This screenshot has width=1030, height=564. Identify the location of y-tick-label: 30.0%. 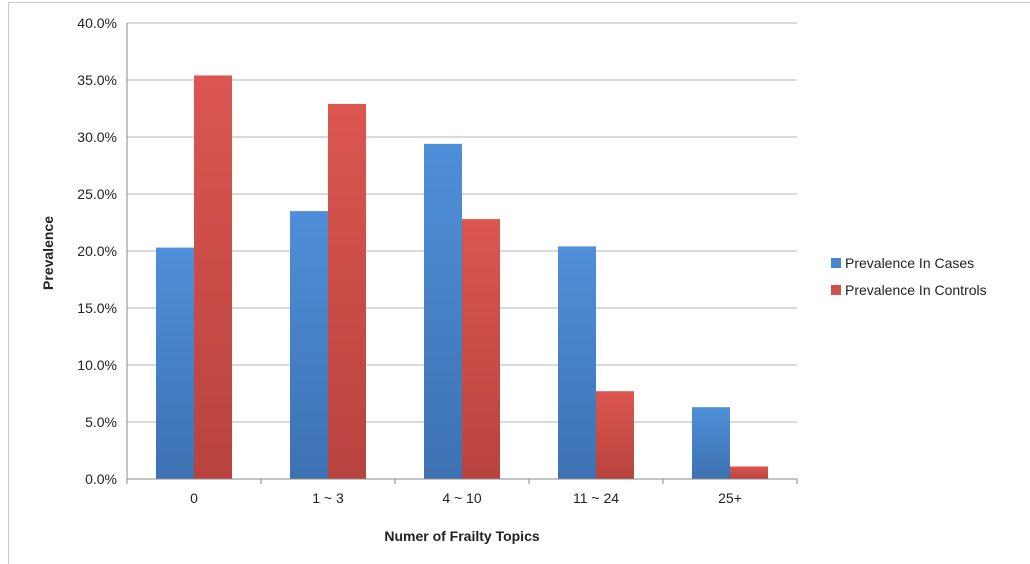
(97, 137).